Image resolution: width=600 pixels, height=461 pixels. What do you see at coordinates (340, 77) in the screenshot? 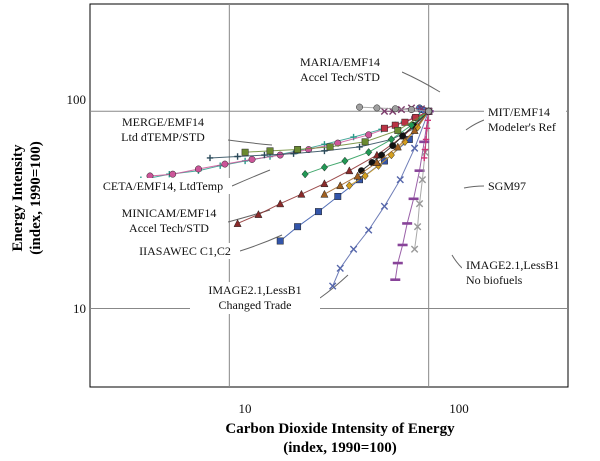
I see `annotation-maria-line2: Accel Tech/STD` at bounding box center [340, 77].